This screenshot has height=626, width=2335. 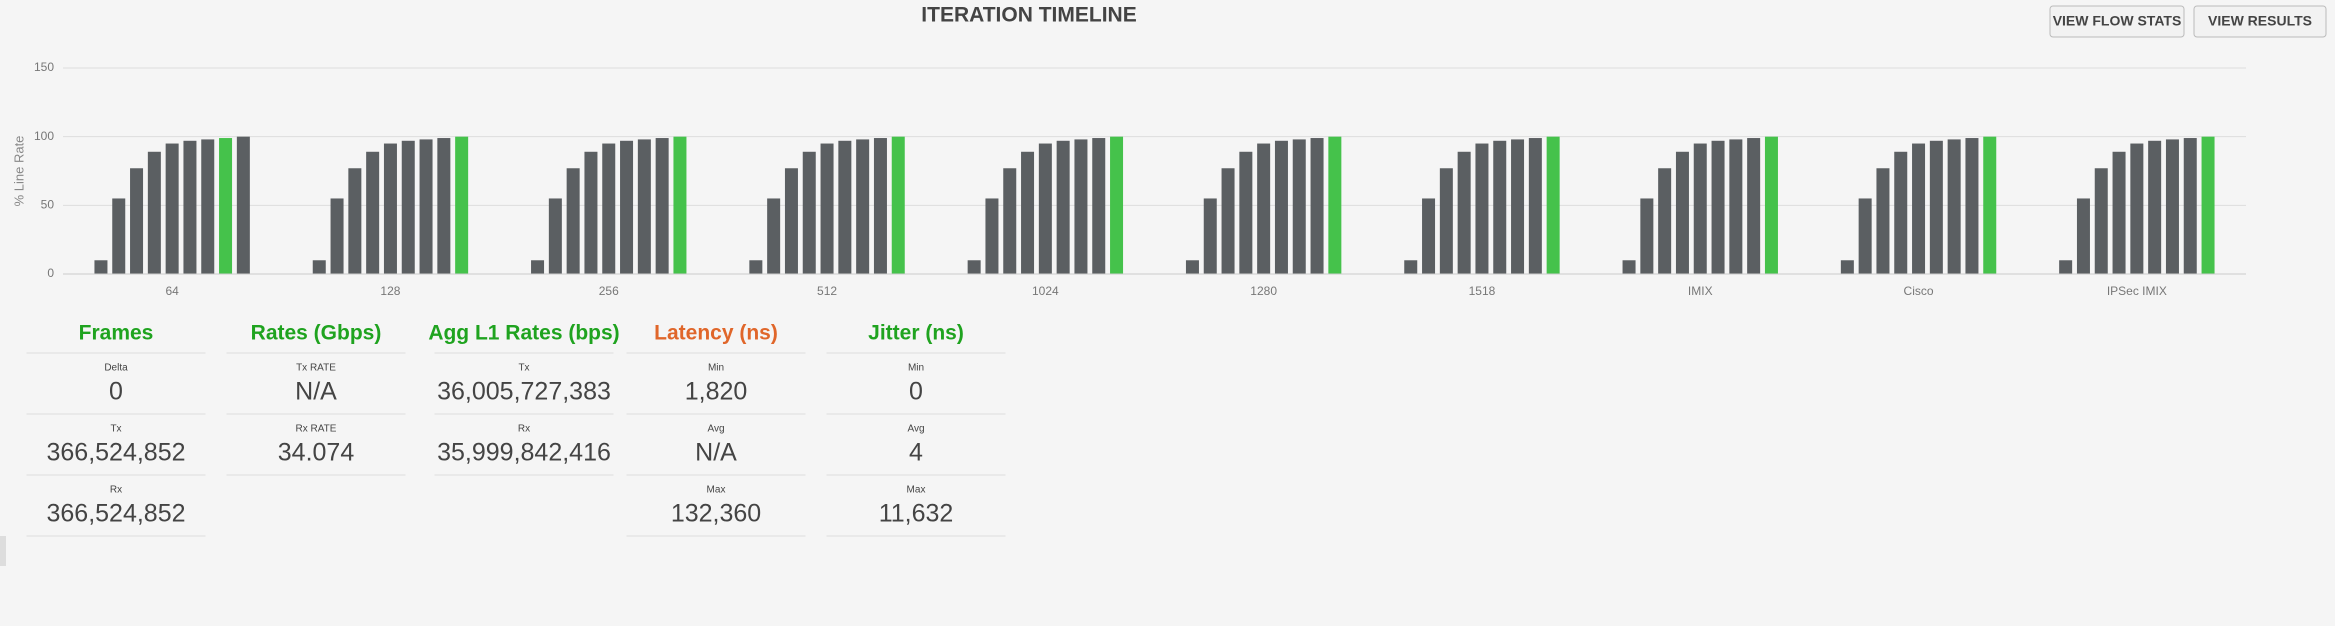 What do you see at coordinates (716, 514) in the screenshot?
I see `stat-value: 132,360` at bounding box center [716, 514].